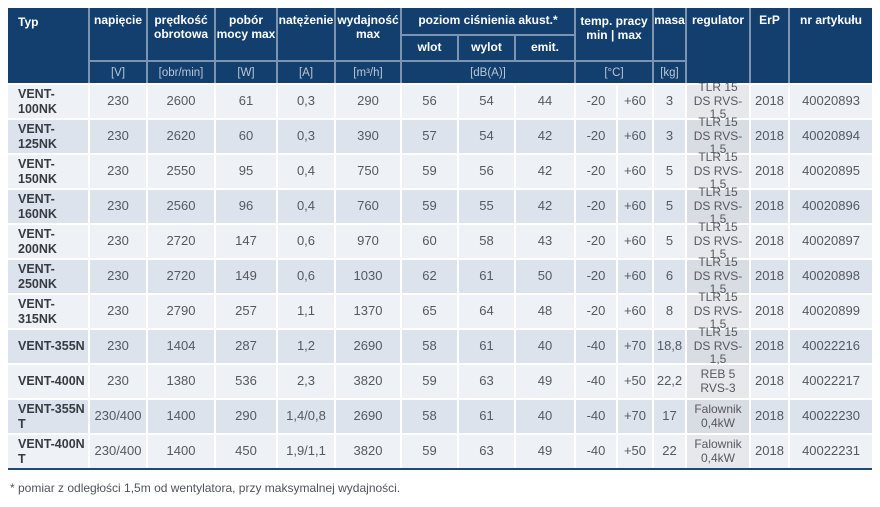  Describe the element at coordinates (429, 311) in the screenshot. I see `cell-wlot: 65` at that location.